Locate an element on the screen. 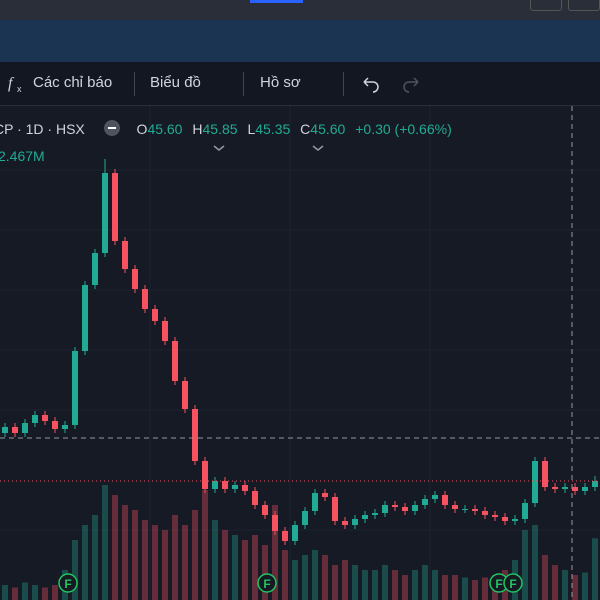 This screenshot has height=600, width=600. low-value: 45.35 is located at coordinates (273, 129).